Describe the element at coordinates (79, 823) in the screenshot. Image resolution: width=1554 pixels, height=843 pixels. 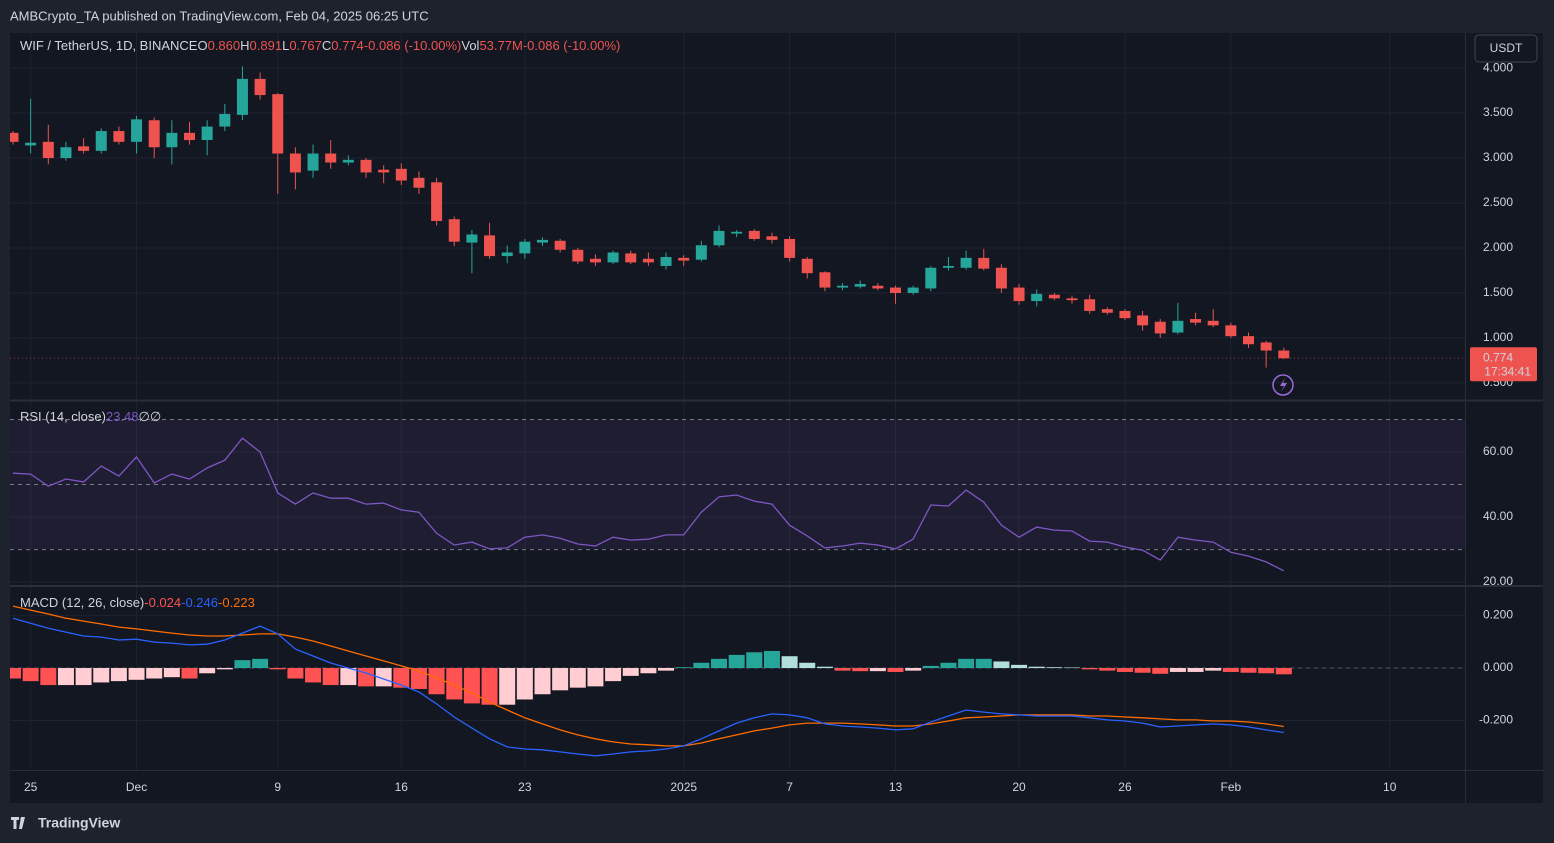
I see `footer-brand: TradingView` at that location.